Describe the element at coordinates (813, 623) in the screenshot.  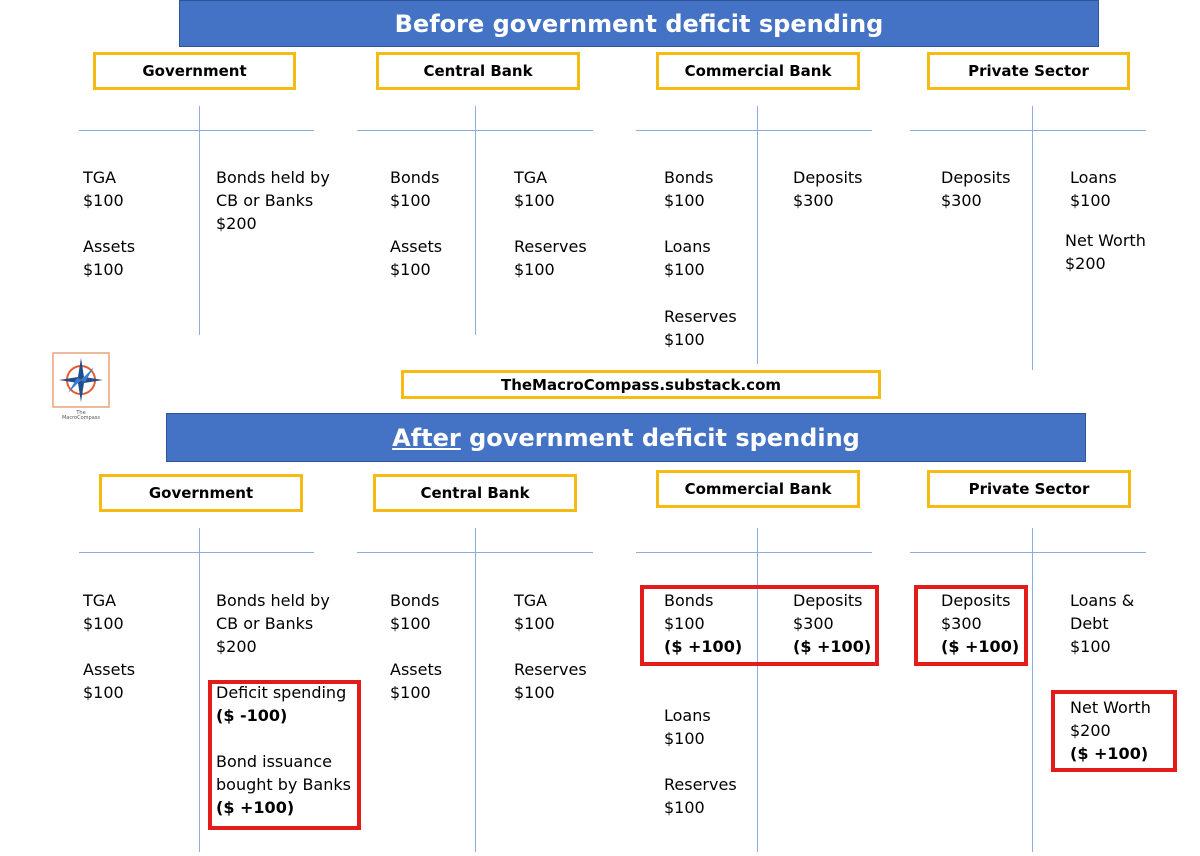
I see `after-comm-deposits-value: $300` at that location.